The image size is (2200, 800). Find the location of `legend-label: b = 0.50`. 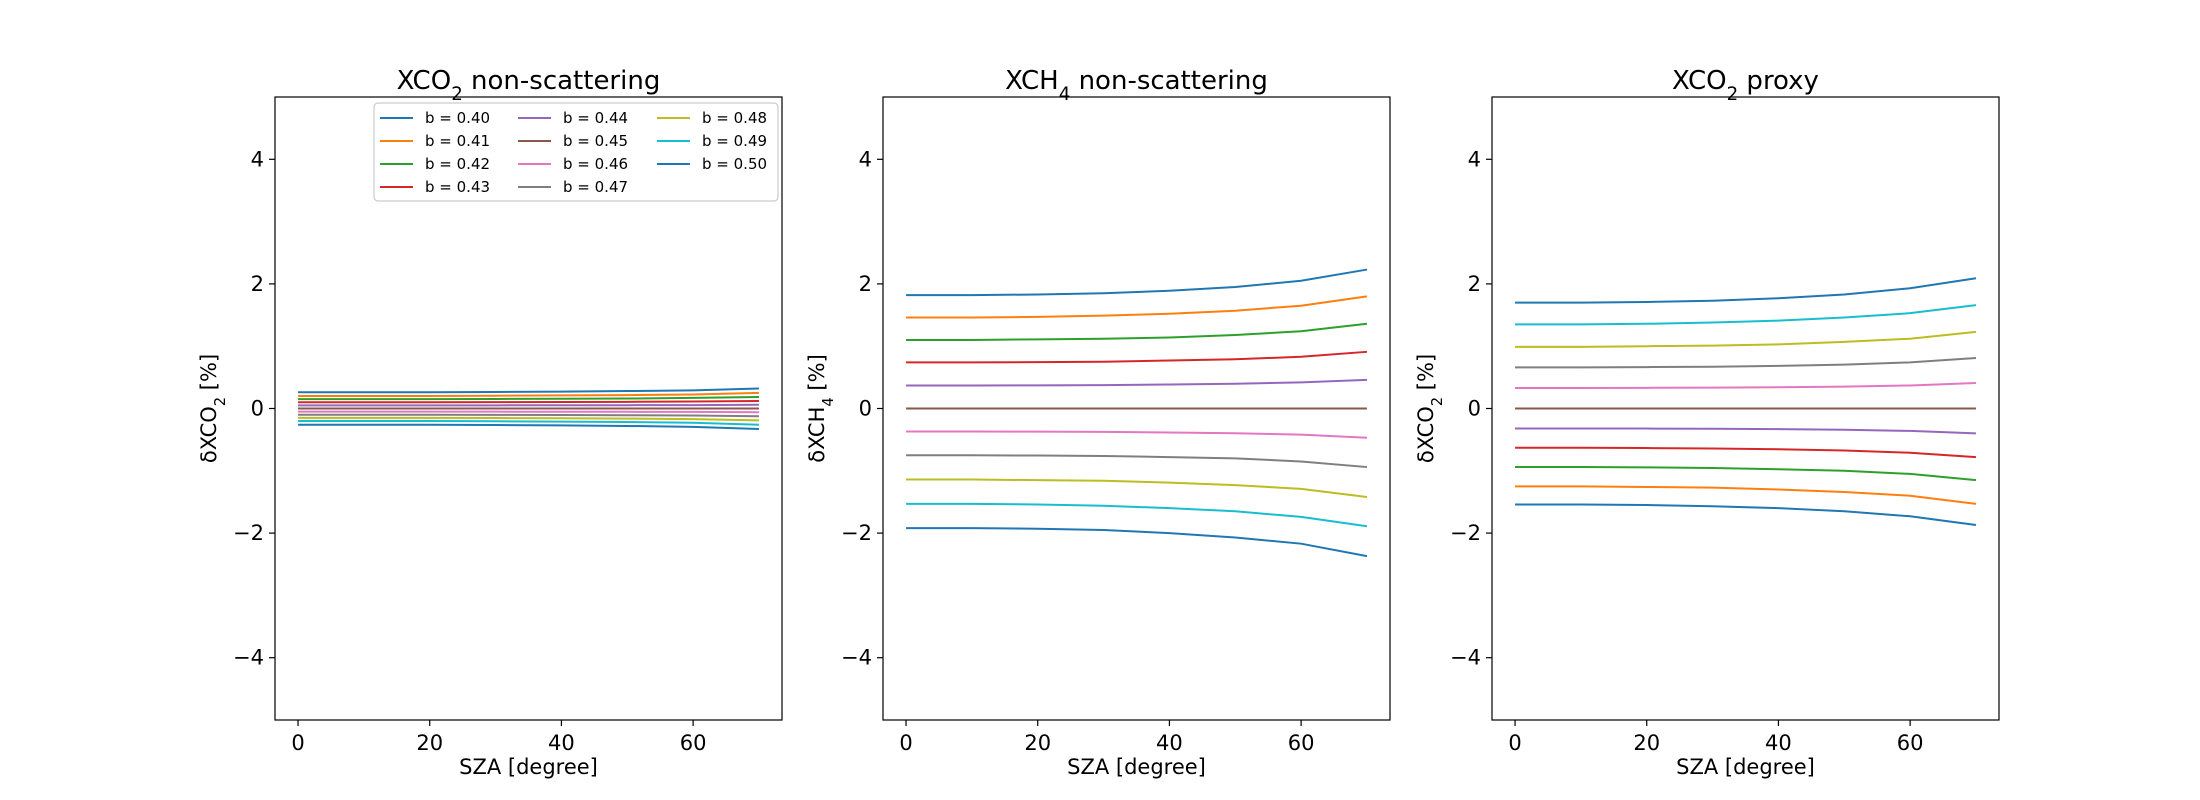

legend-label: b = 0.50 is located at coordinates (734, 164).